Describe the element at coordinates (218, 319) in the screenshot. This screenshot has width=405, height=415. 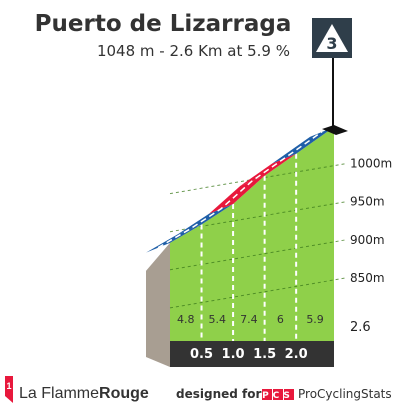
I see `gradient-label: 5.4` at that location.